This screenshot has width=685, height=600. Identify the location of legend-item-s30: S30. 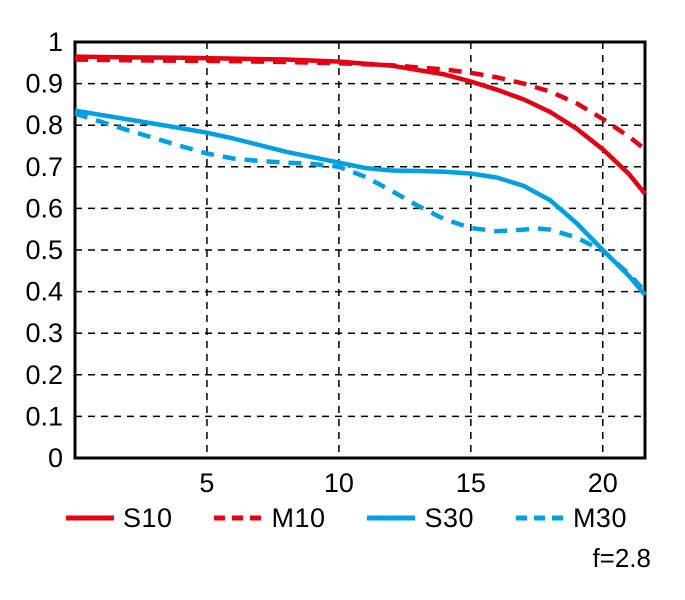
(420, 518).